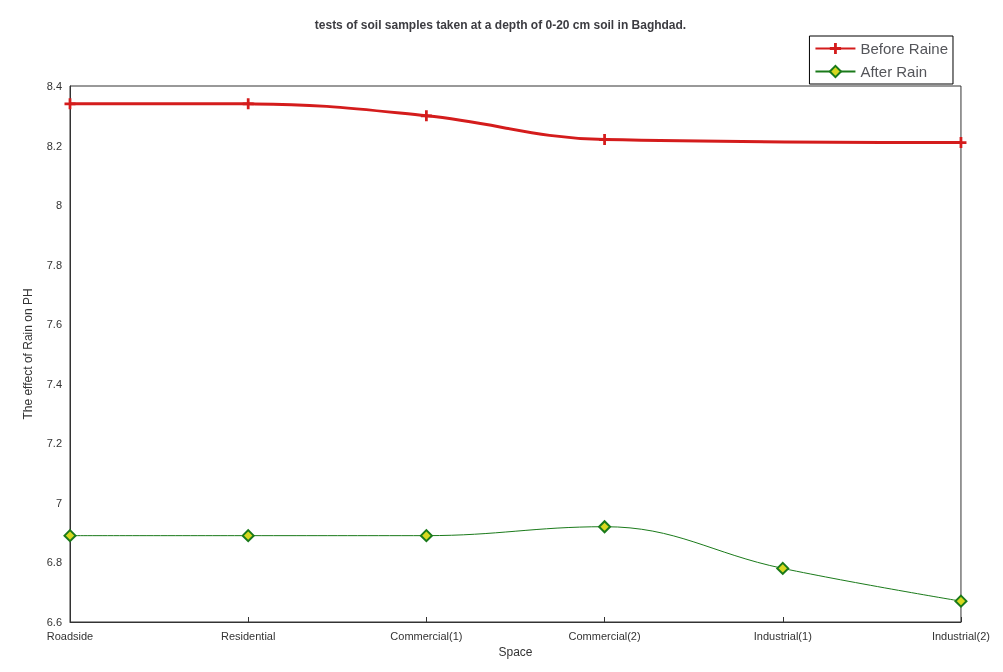 Image resolution: width=1003 pixels, height=672 pixels. I want to click on y-tick-label: 7.2, so click(54, 443).